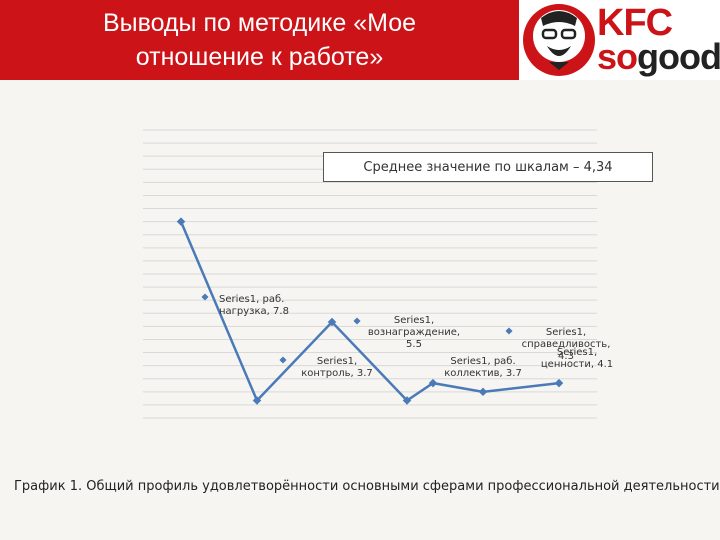  I want to click on data-label-line: 5.5, so click(414, 344).